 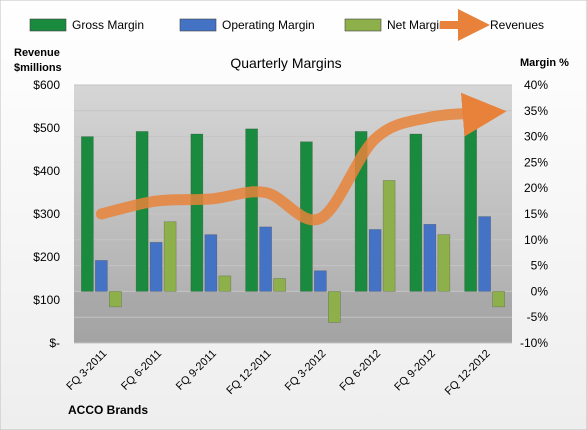 I want to click on right-tick-label: -5%, so click(x=538, y=317).